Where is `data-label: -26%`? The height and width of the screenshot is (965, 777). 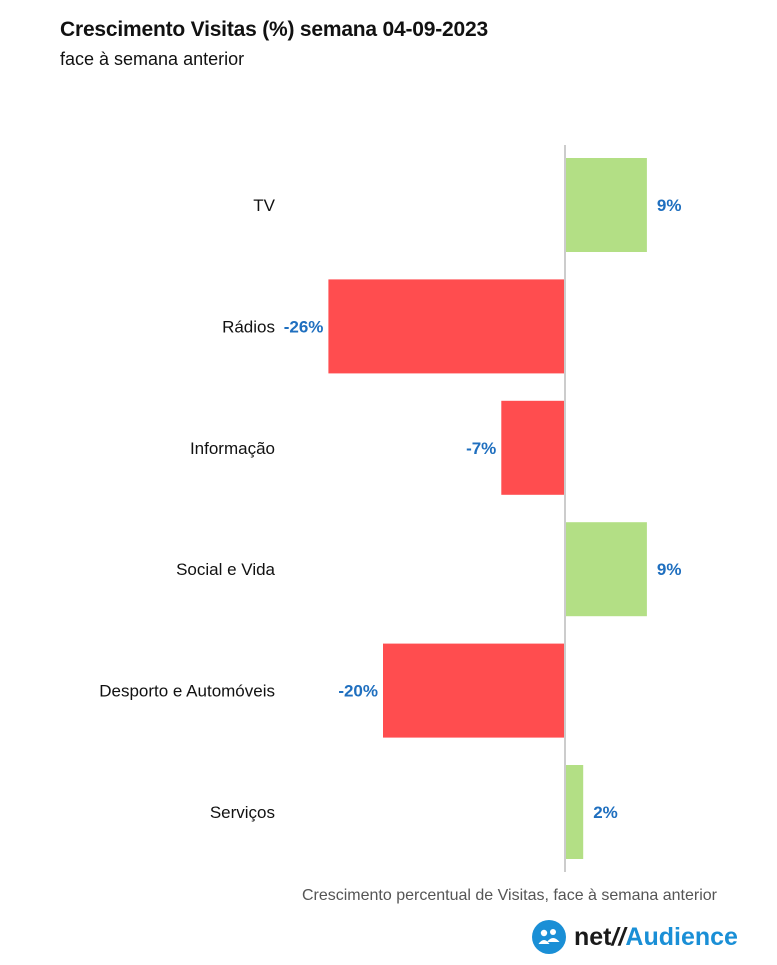 data-label: -26% is located at coordinates (304, 326).